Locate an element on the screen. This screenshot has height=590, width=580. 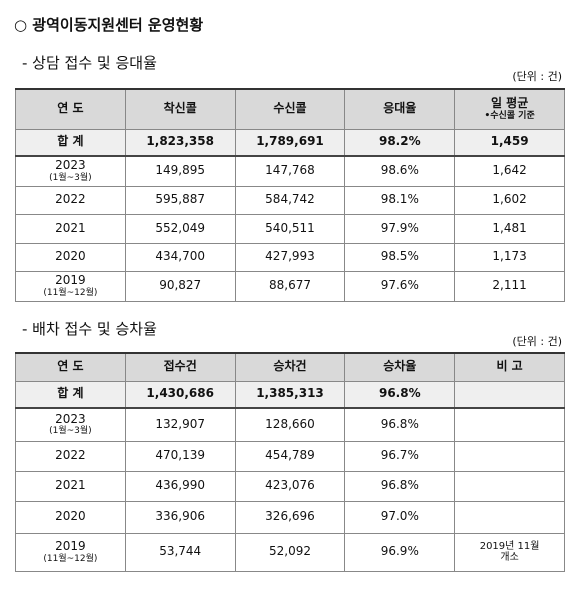
data-row: 2022 595,887 584,742 98.1% 1,602 is located at coordinates (290, 200).